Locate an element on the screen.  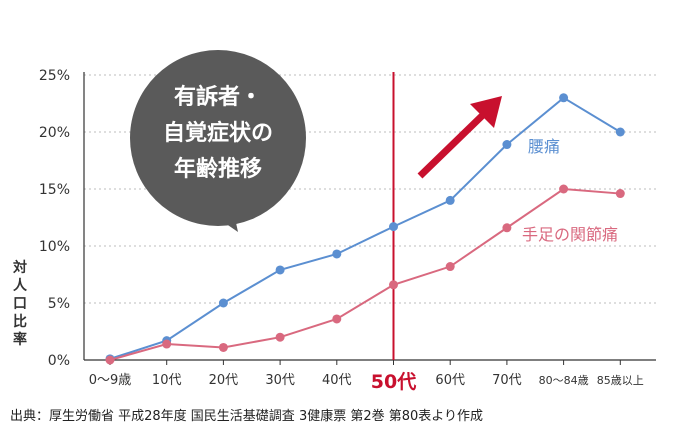
y-tick-label: 5% is located at coordinates (59, 304).